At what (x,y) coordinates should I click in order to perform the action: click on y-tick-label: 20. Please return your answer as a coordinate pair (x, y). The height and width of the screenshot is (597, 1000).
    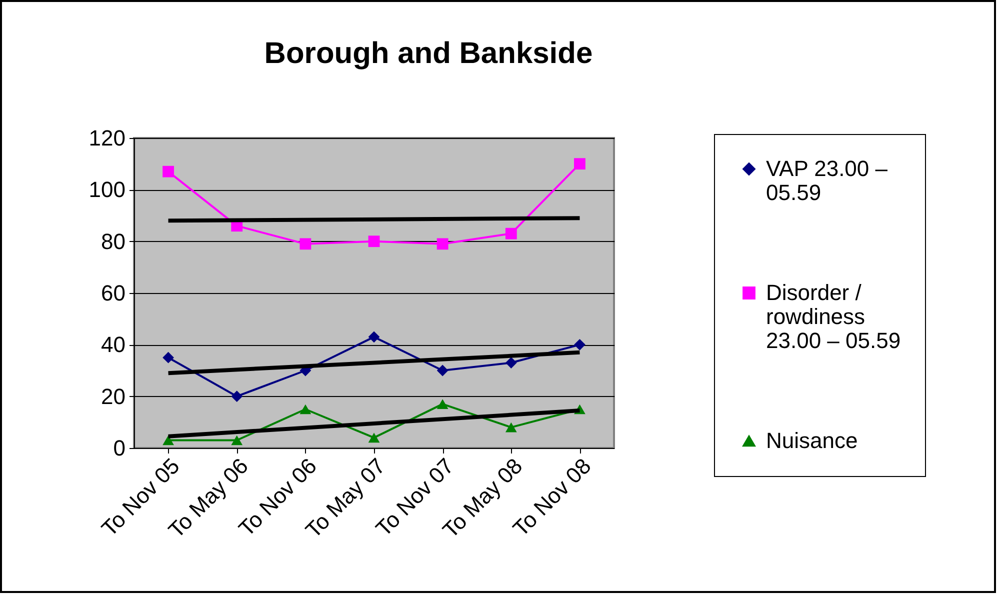
    Looking at the image, I should click on (113, 396).